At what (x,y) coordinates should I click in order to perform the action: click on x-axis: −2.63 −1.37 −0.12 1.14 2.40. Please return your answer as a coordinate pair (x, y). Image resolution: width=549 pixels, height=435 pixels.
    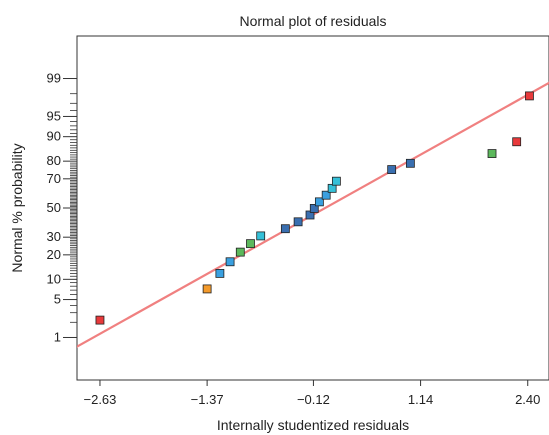
    Looking at the image, I should click on (312, 393).